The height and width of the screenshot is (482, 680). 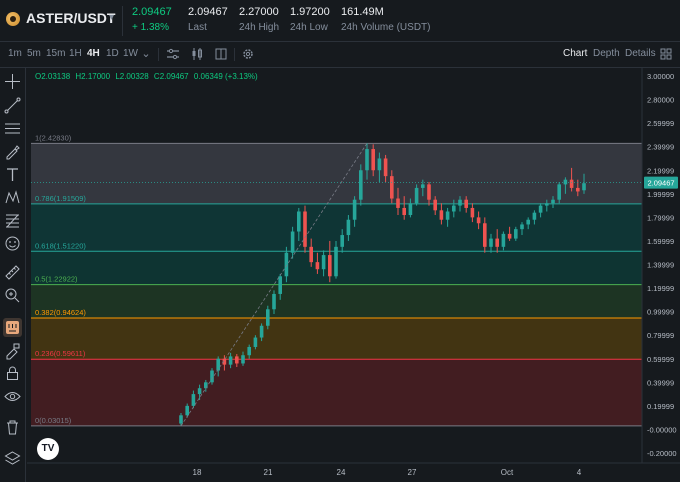 I want to click on time-tick-label: Oct, so click(x=507, y=472).